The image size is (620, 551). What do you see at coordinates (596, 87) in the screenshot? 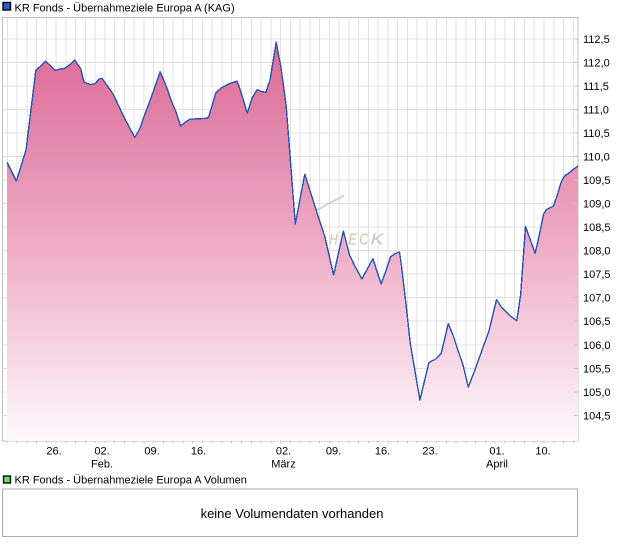
I see `svg-text: 111,5` at bounding box center [596, 87].